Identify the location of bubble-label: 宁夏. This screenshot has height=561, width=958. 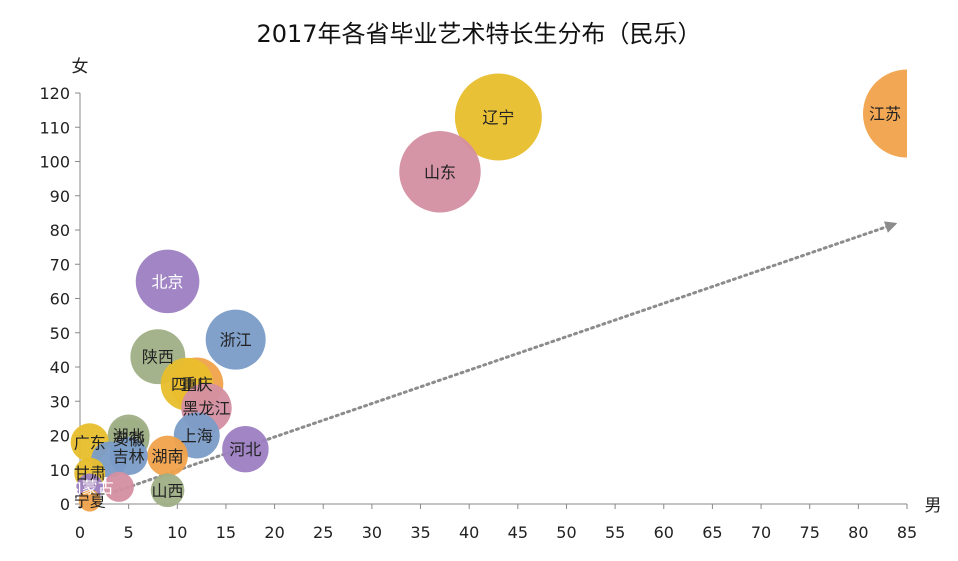
(90, 501).